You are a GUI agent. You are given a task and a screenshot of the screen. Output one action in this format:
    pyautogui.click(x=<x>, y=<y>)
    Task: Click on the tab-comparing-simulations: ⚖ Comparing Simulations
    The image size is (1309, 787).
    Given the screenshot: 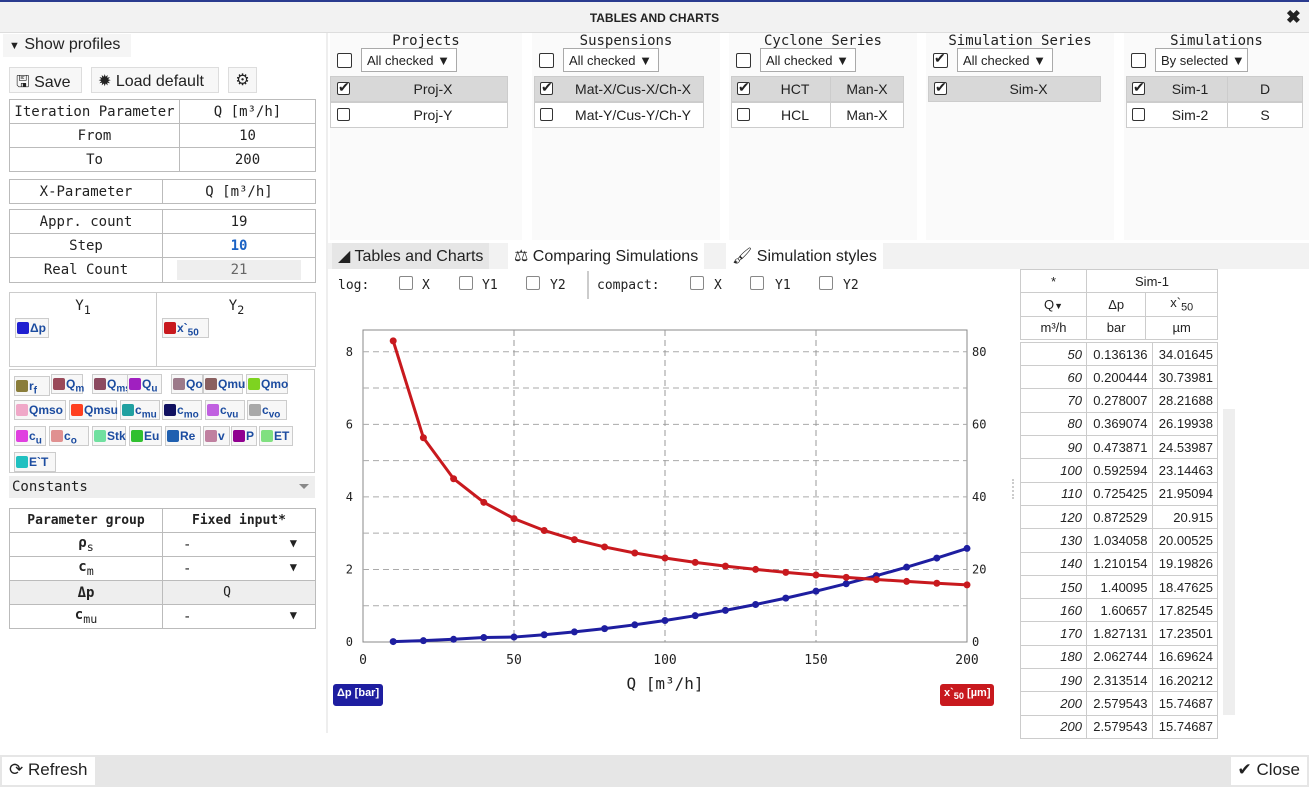 What is the action you would take?
    pyautogui.click(x=606, y=256)
    